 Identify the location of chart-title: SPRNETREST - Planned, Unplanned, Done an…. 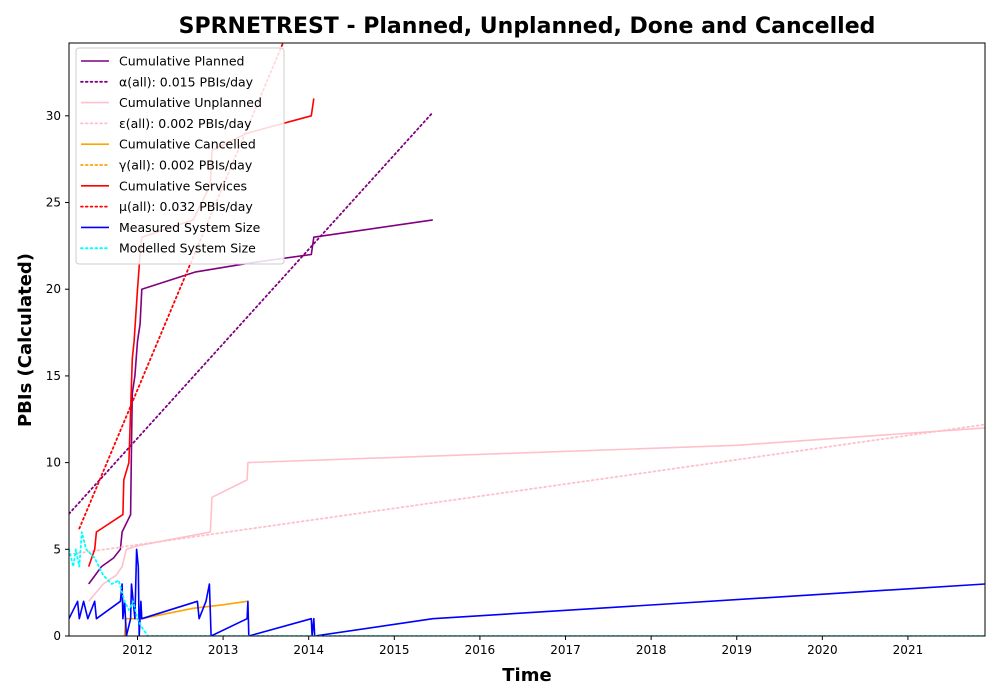
(527, 26).